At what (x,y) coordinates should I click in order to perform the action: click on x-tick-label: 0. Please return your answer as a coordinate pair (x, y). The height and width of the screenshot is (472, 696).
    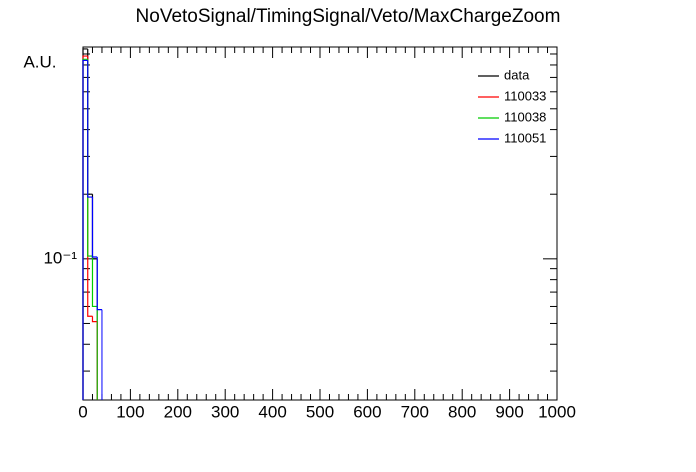
    Looking at the image, I should click on (82, 411).